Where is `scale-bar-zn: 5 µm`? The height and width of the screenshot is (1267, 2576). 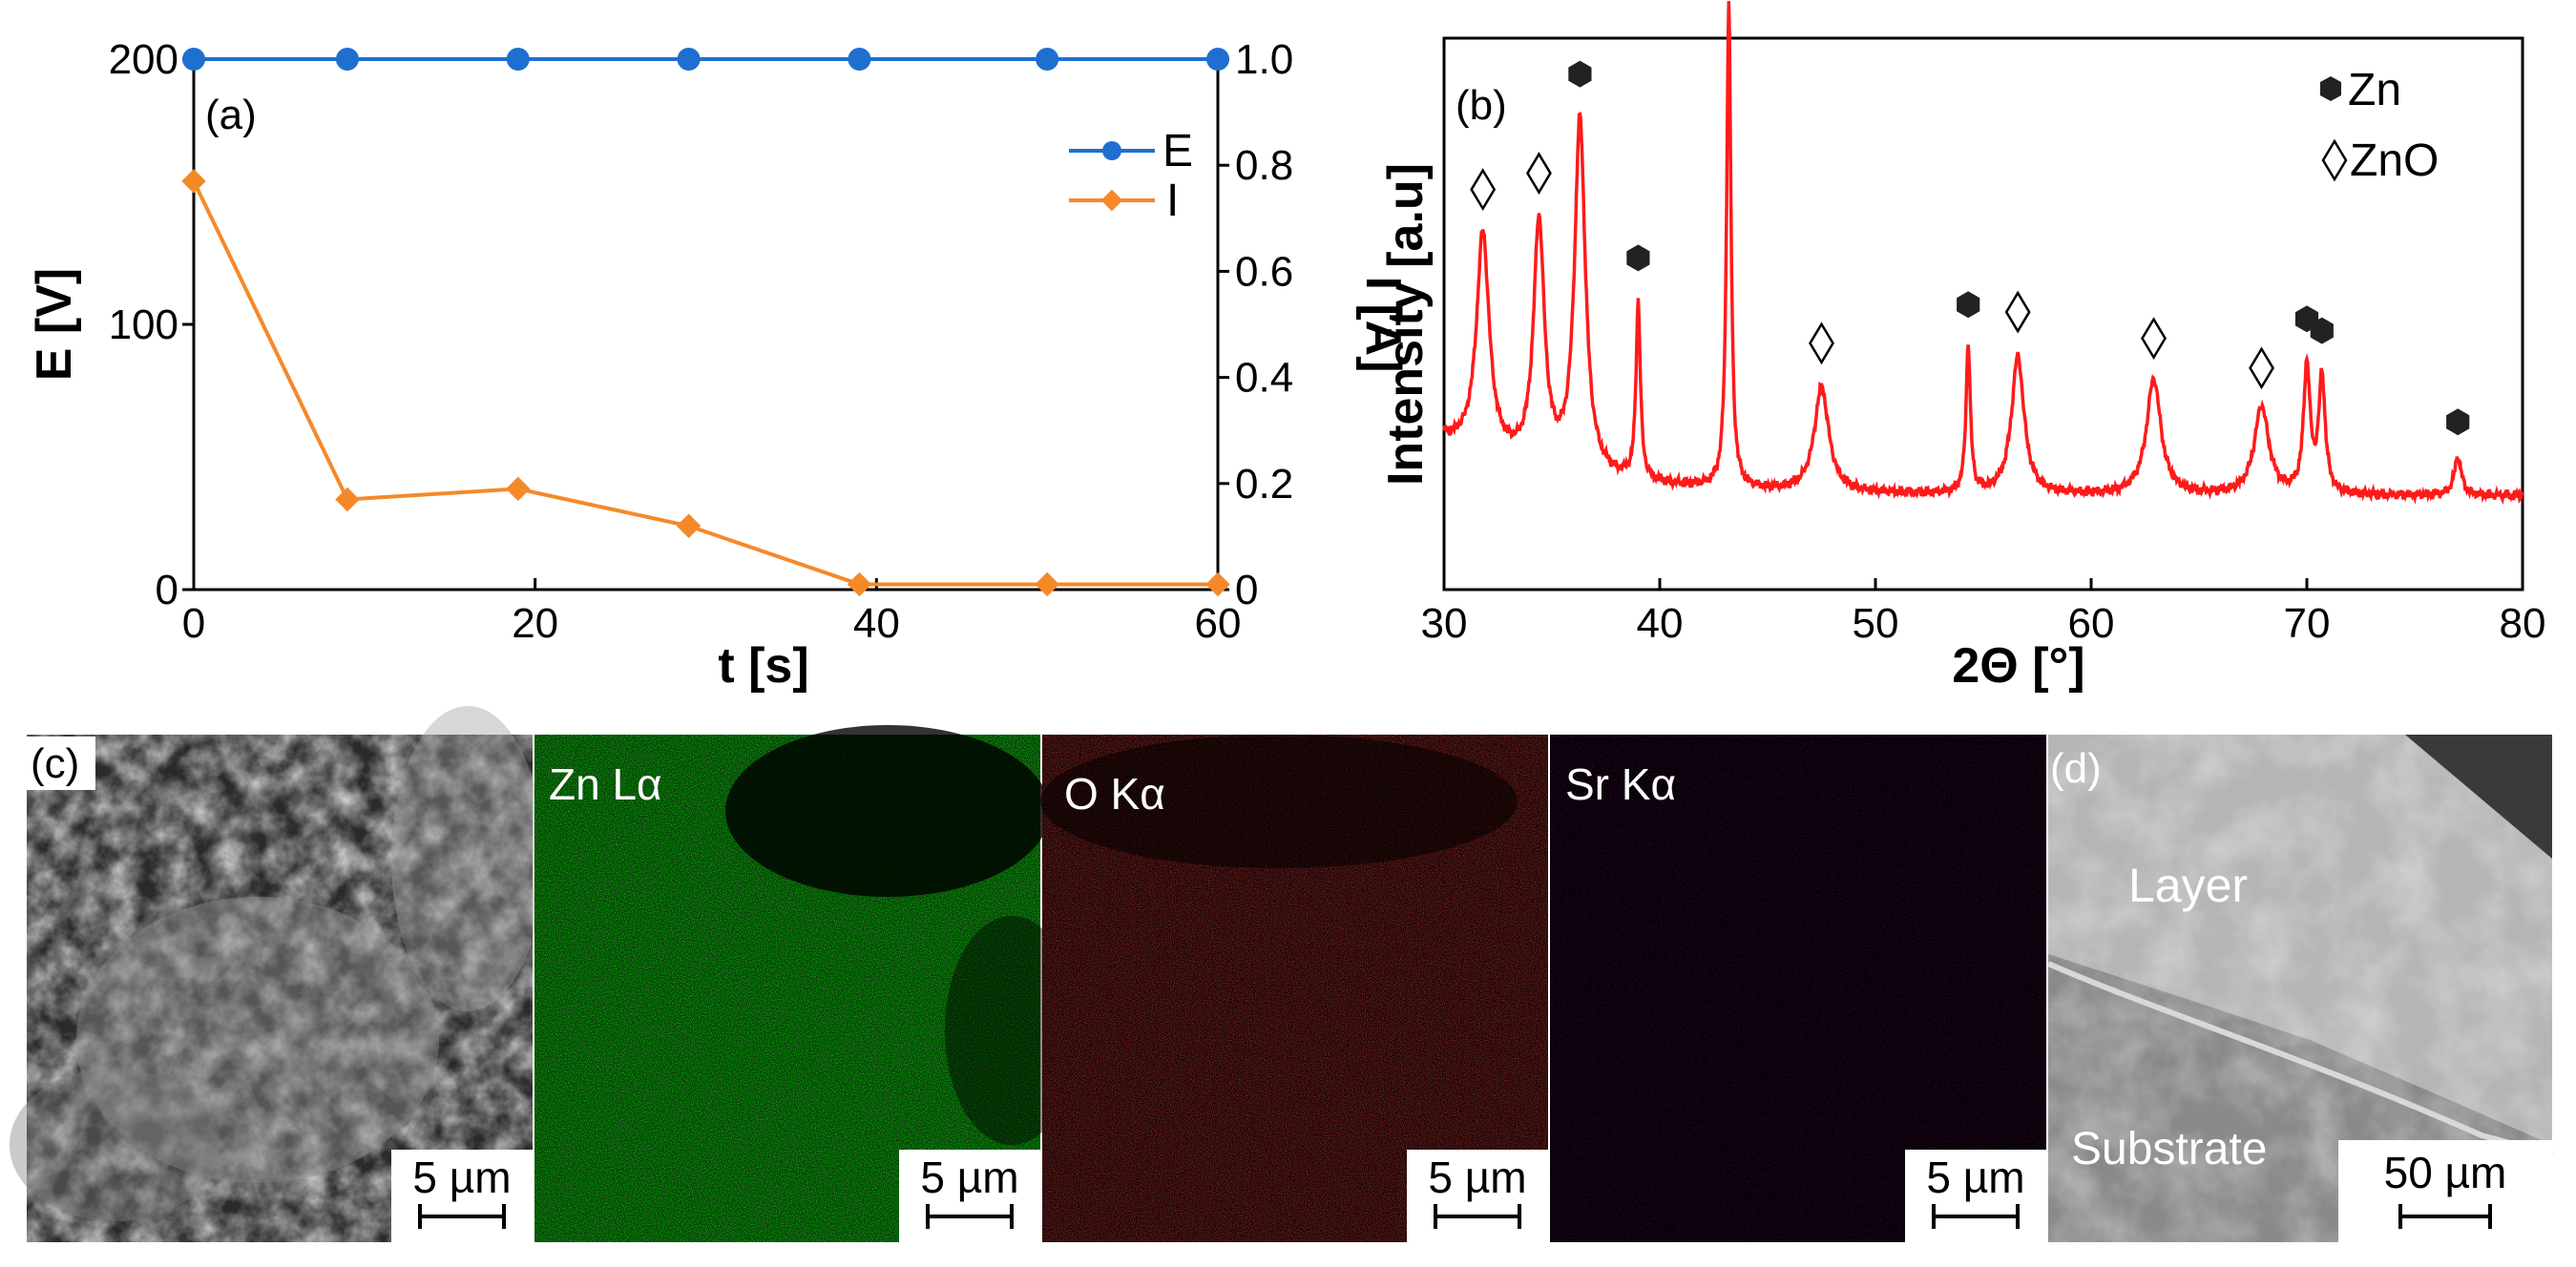 scale-bar-zn: 5 µm is located at coordinates (969, 1196).